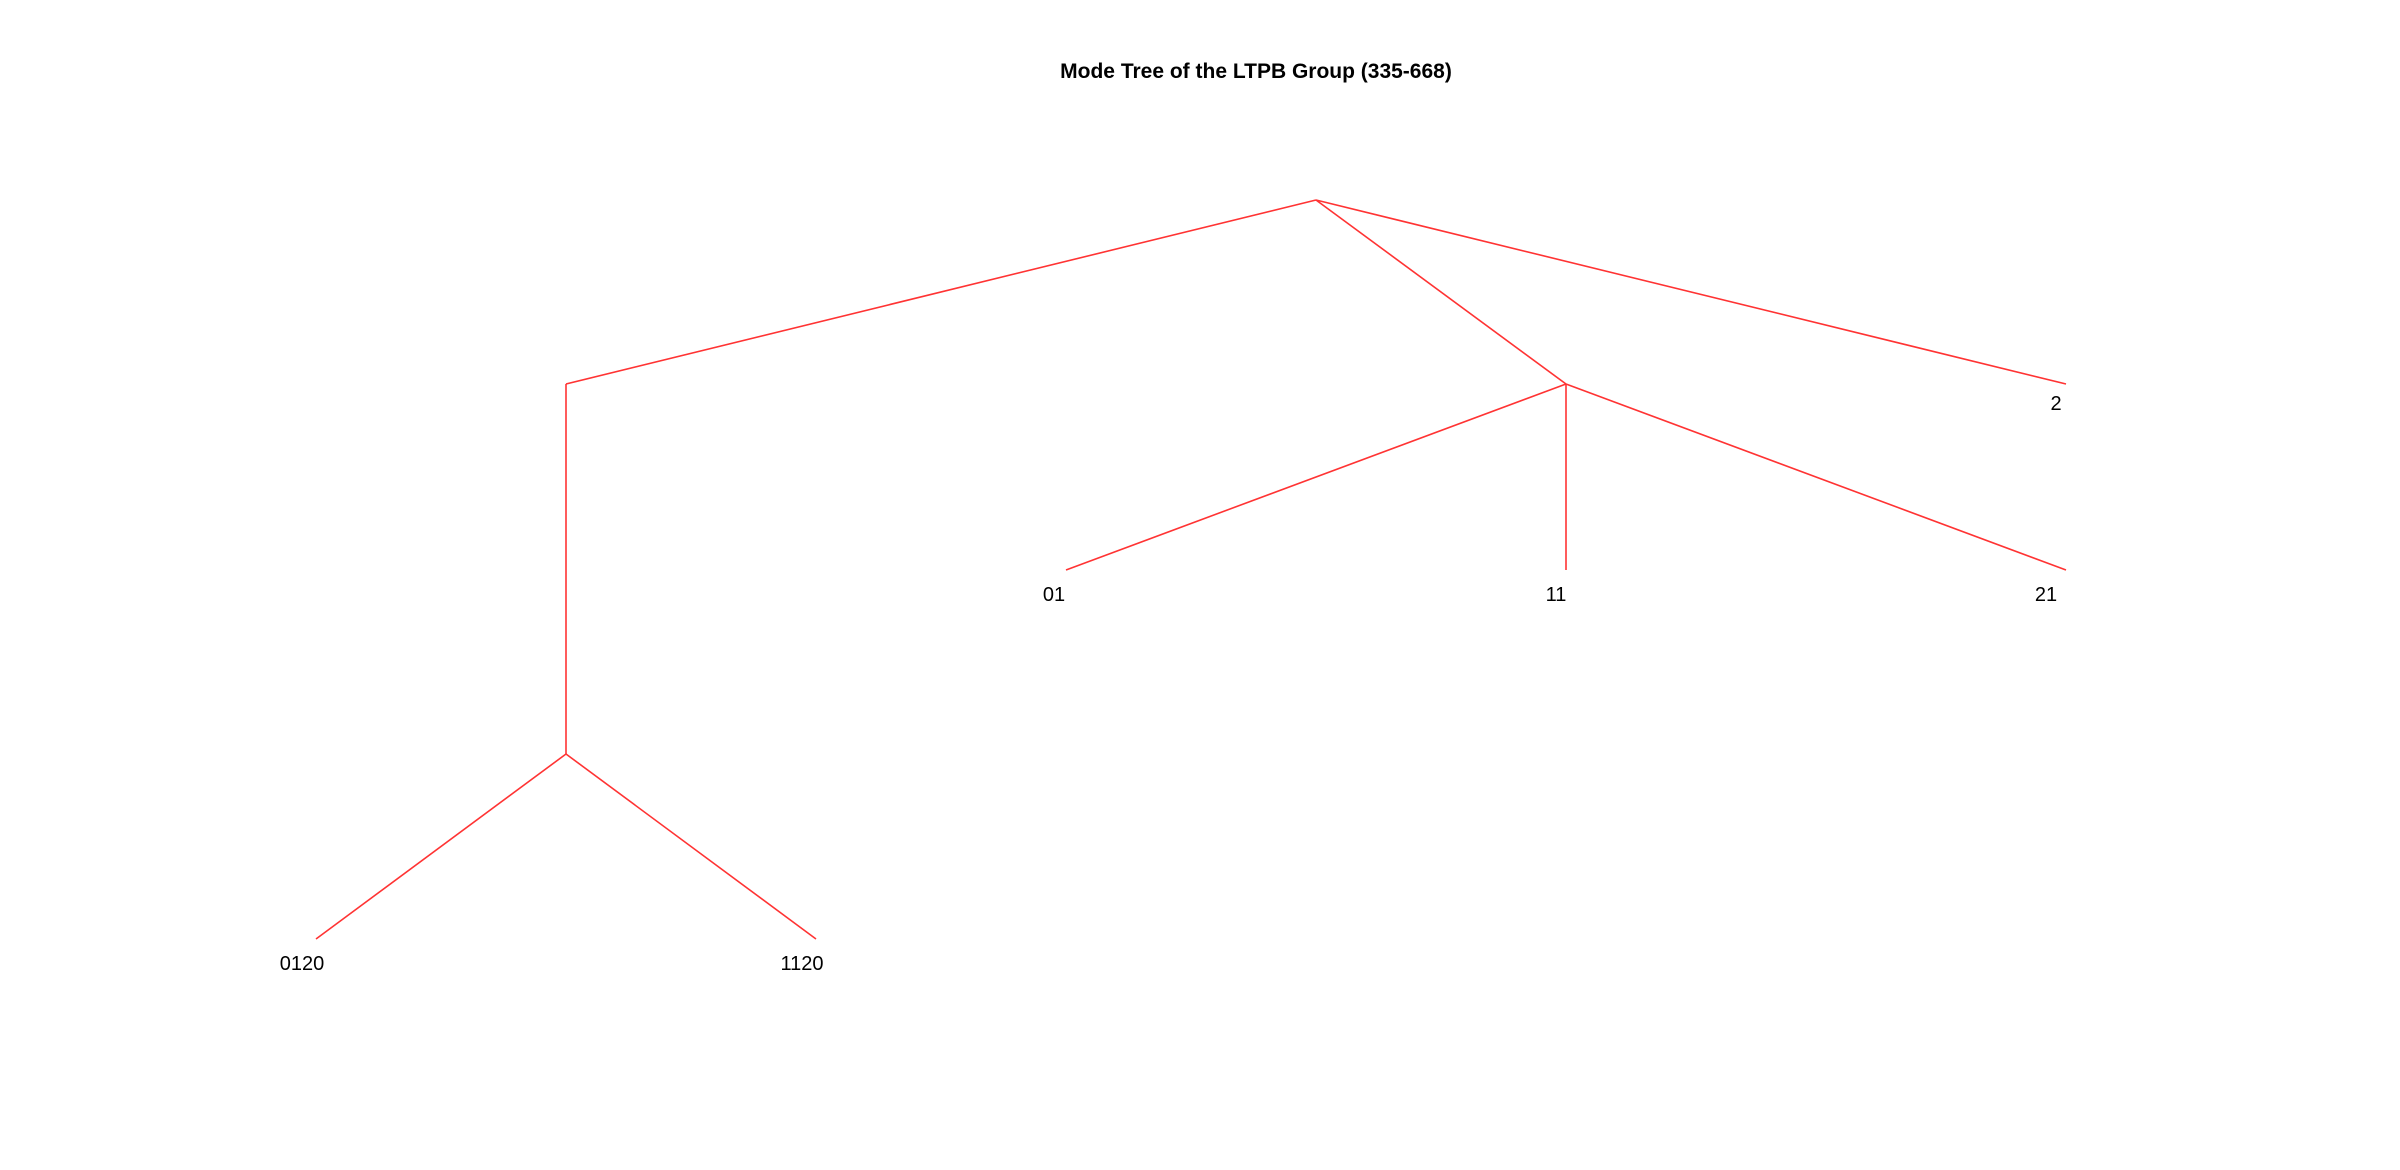  Describe the element at coordinates (691, 846) in the screenshot. I see `tree-edge-n020-n1120` at that location.